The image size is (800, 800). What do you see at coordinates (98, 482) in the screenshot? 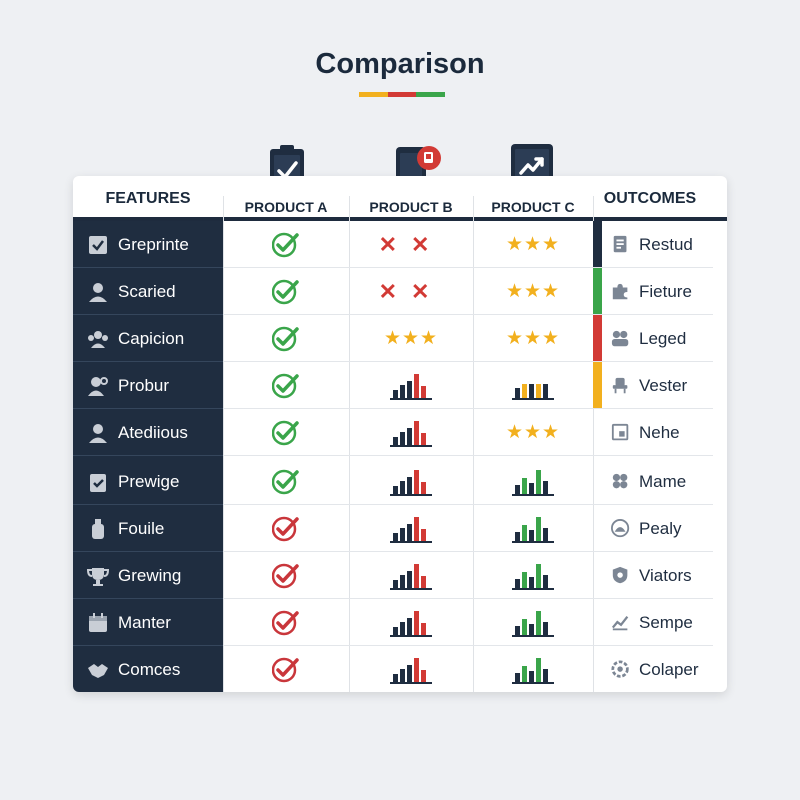
I see `clipboard-icon` at bounding box center [98, 482].